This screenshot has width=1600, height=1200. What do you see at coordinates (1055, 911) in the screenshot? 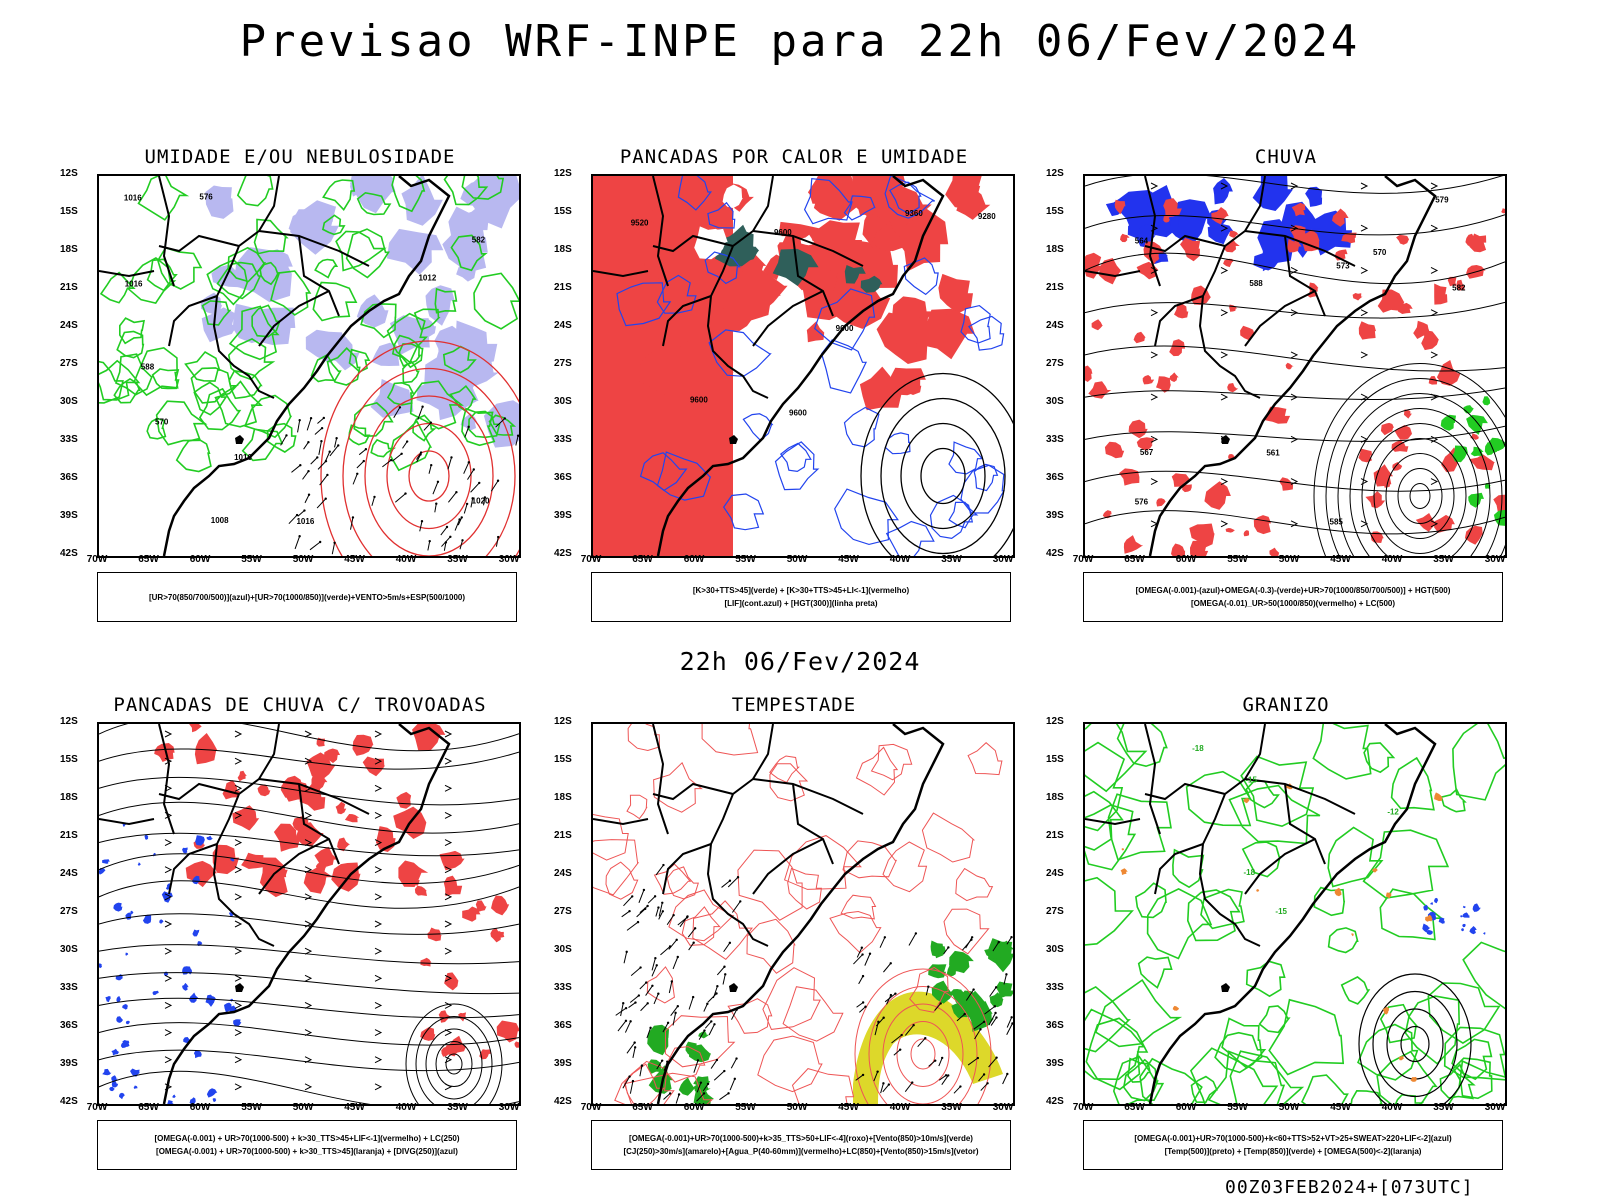
I see `latitude-label: 27S` at bounding box center [1055, 911].